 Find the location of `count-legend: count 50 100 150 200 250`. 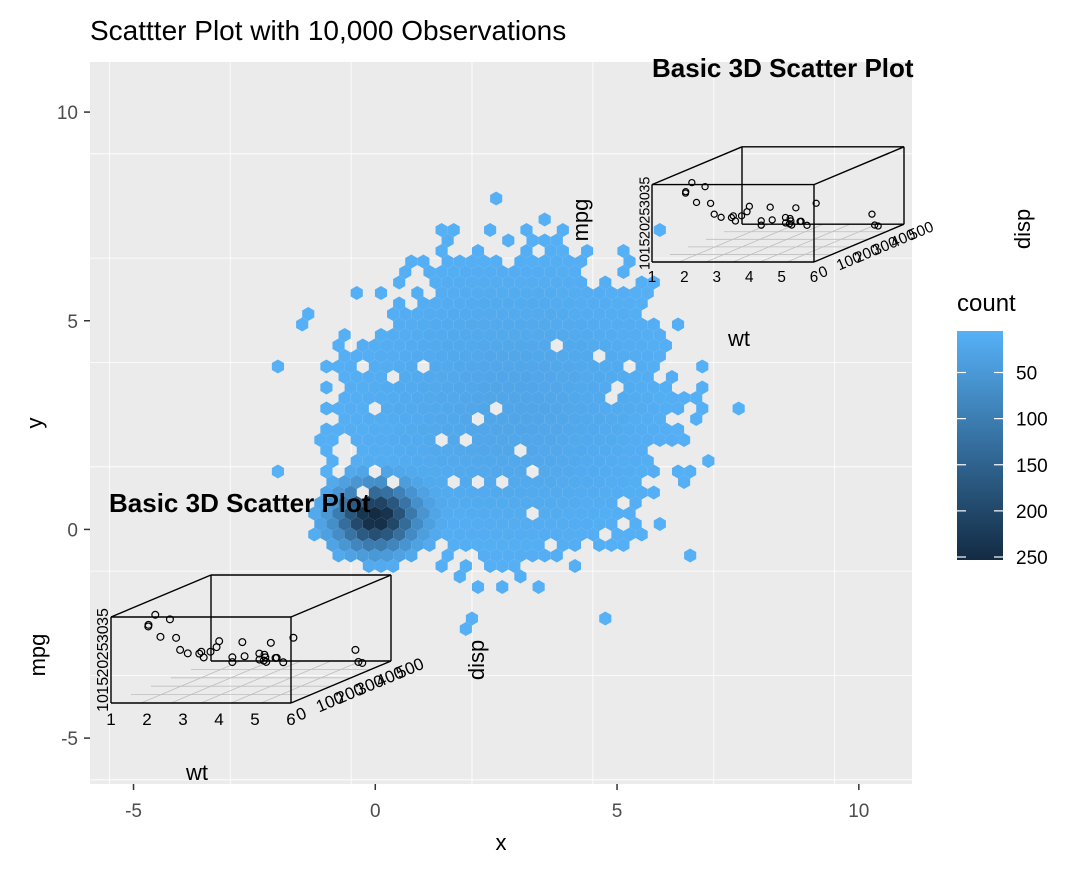

count-legend: count 50 100 150 200 250 is located at coordinates (1002, 429).